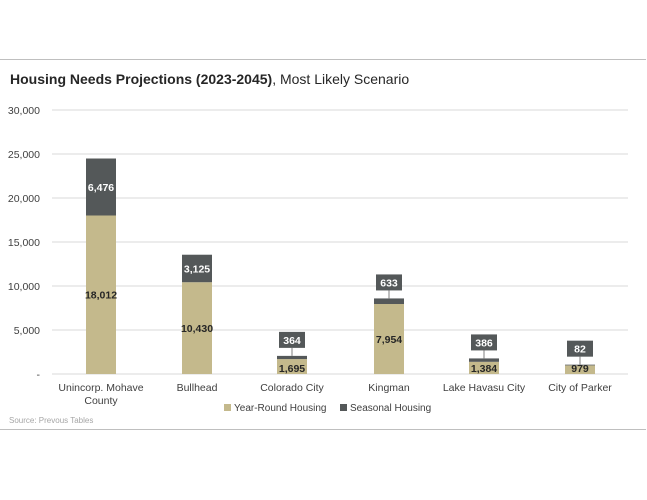 This screenshot has width=647, height=500. What do you see at coordinates (390, 408) in the screenshot?
I see `legend-label-seasonal: Seasonal Housing` at bounding box center [390, 408].